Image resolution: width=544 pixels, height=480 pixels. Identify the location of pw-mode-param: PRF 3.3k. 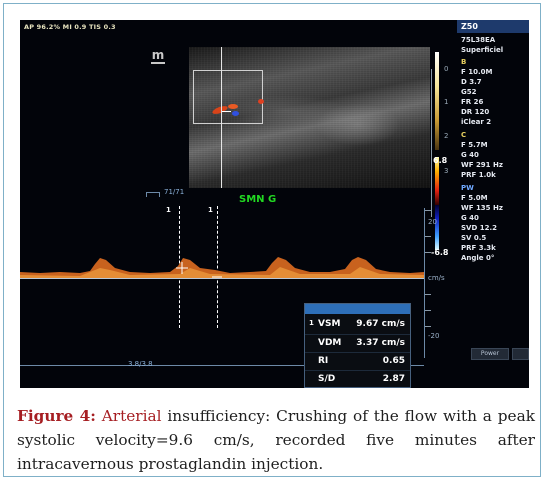
(478, 248).